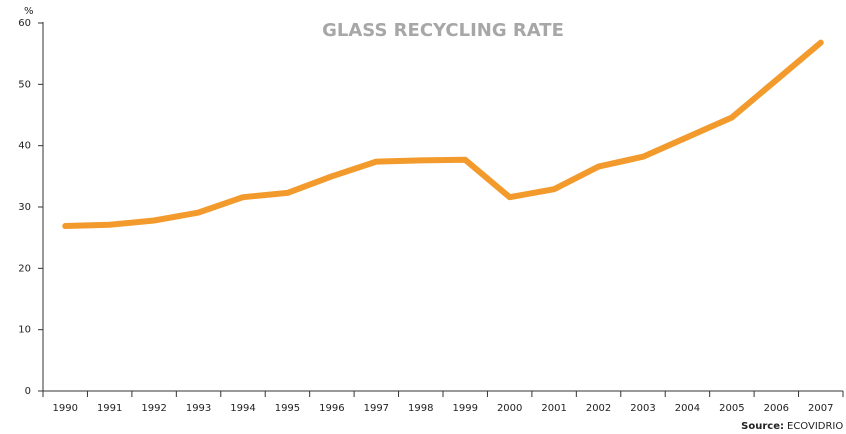  Describe the element at coordinates (24, 84) in the screenshot. I see `y-tick-label: 50` at that location.